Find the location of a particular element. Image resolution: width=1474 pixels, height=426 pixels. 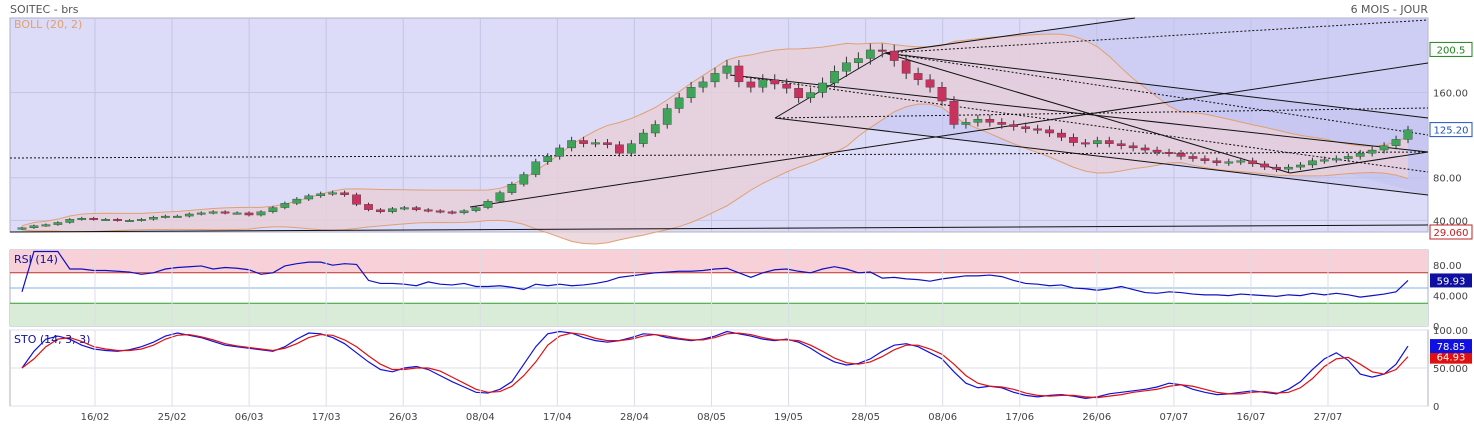

rsi-tick-label: 40.000 is located at coordinates (1450, 297).